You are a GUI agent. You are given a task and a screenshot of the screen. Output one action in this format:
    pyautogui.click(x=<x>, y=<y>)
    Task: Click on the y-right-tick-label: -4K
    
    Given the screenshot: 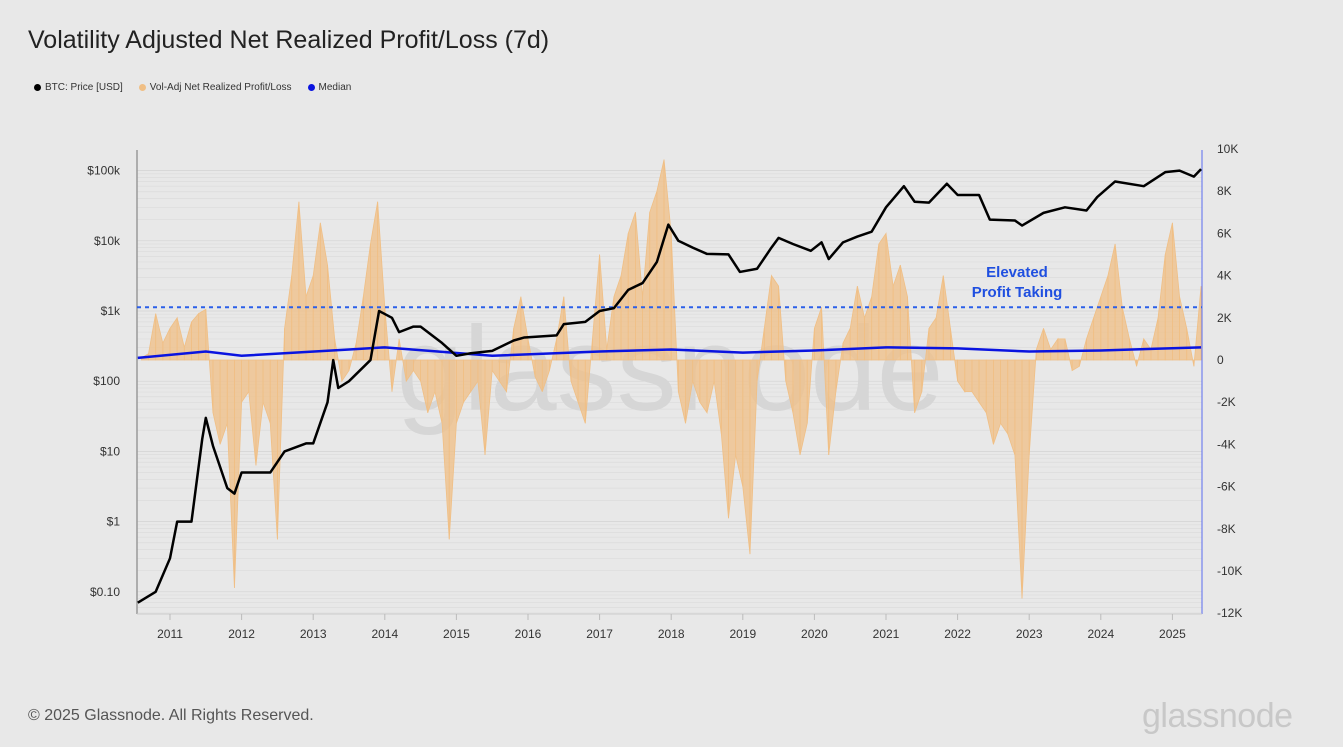 What is the action you would take?
    pyautogui.click(x=1226, y=444)
    